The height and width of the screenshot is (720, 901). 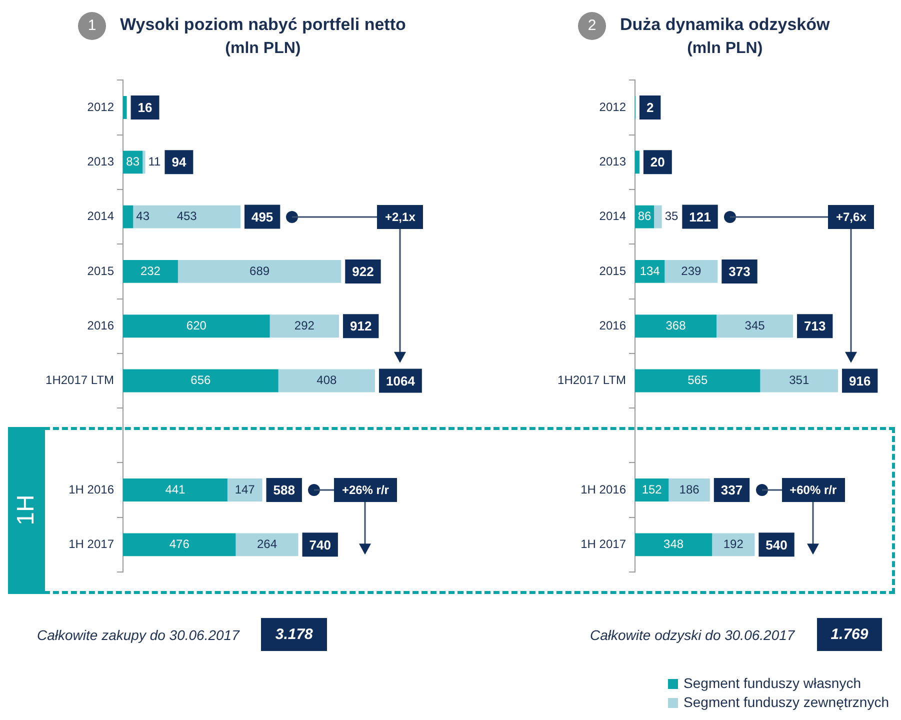 I want to click on text: 1H, so click(x=26, y=511).